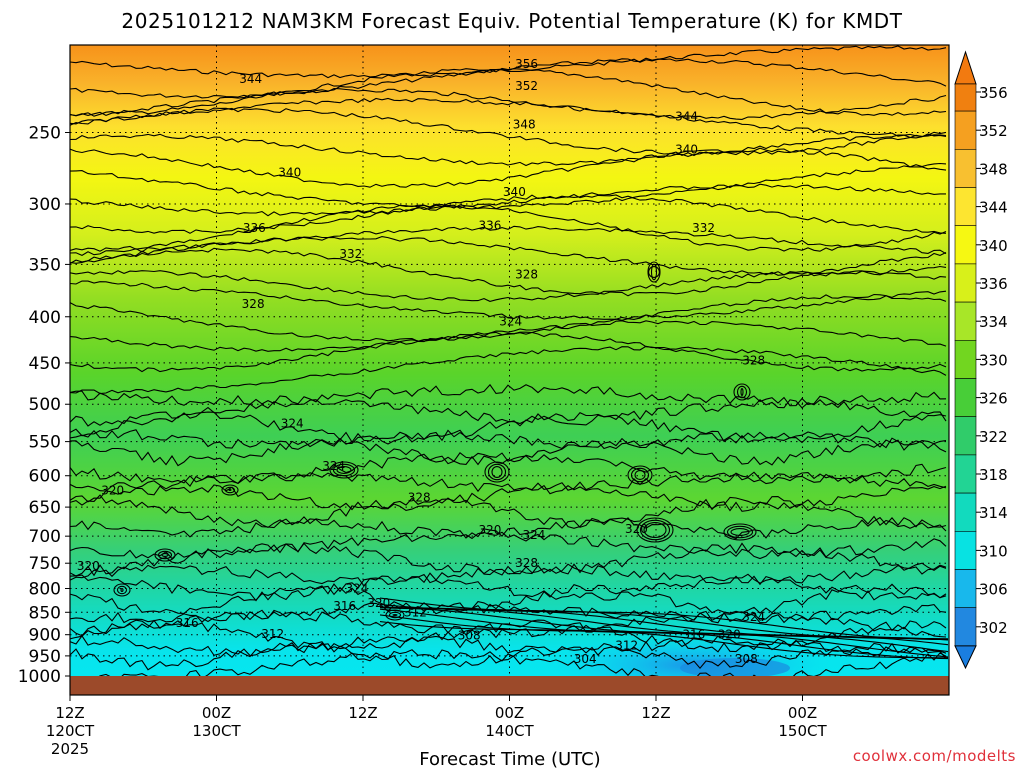  I want to click on credit-link: coolwx.com/modelts, so click(934, 756).